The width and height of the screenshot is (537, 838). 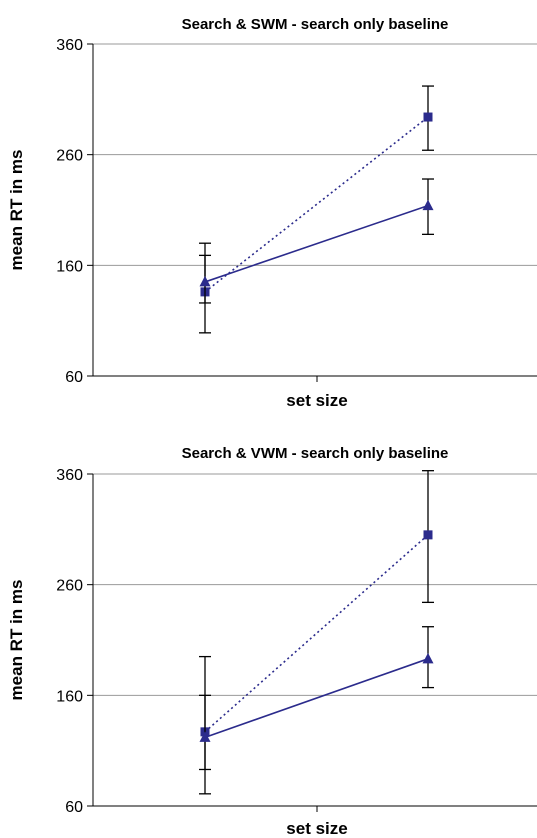 I want to click on chart-title: Search & SWM - search only baseline, so click(x=315, y=24).